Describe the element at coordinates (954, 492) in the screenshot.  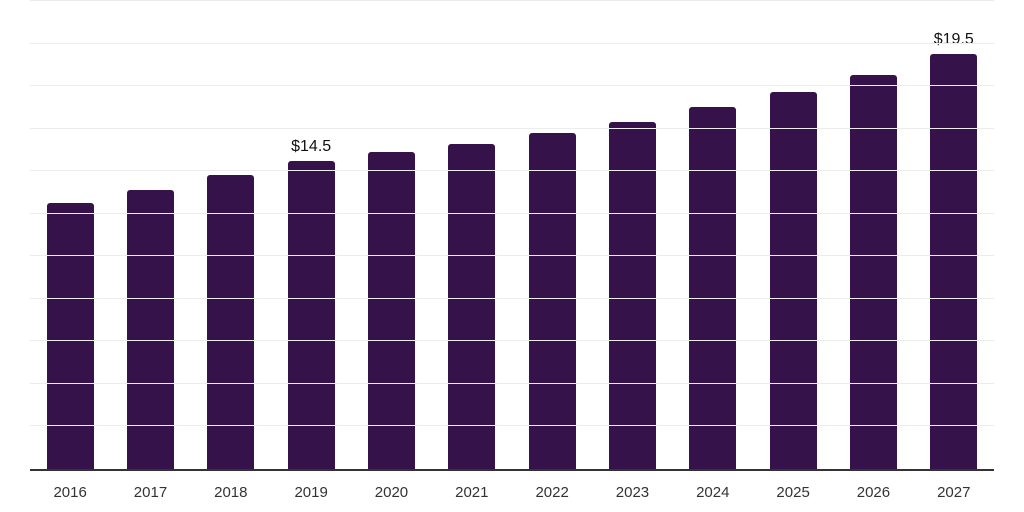
I see `x-tick-2027: 2027` at that location.